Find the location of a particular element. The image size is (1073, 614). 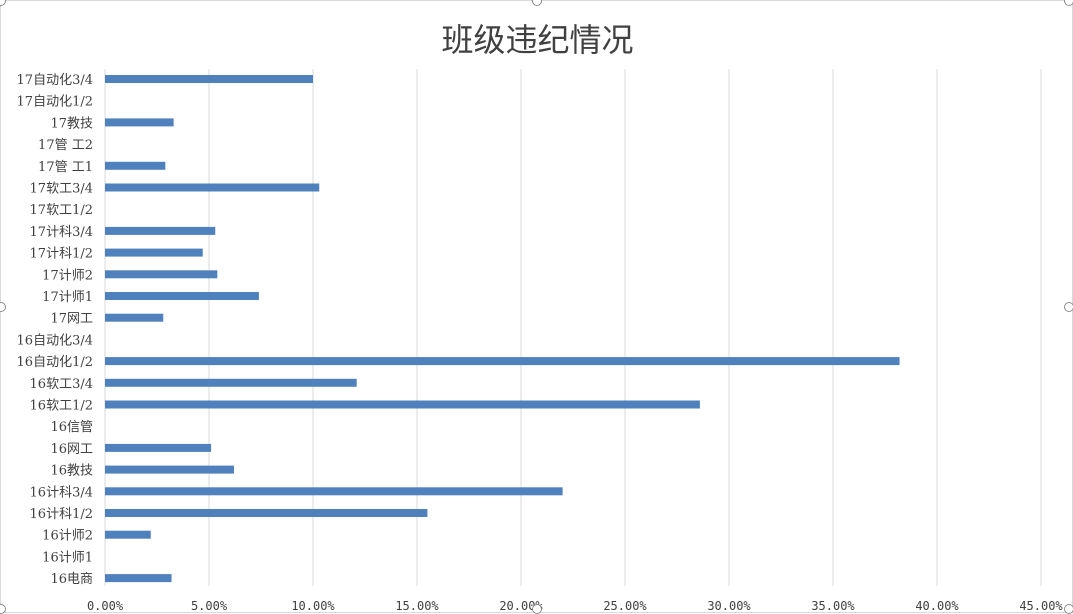

resize-handle-middle-left is located at coordinates (3, 307).